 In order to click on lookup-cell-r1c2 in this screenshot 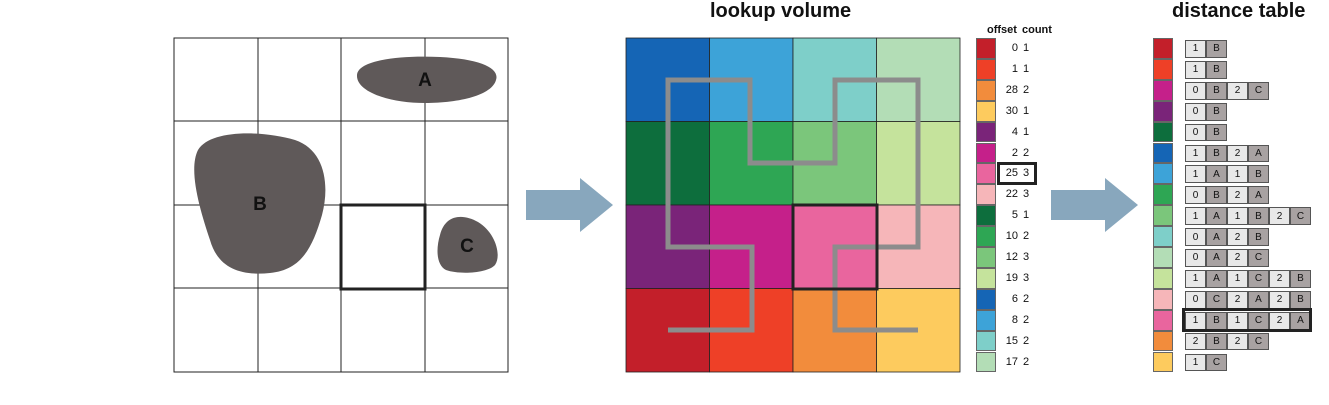, I will do `click(834, 163)`.